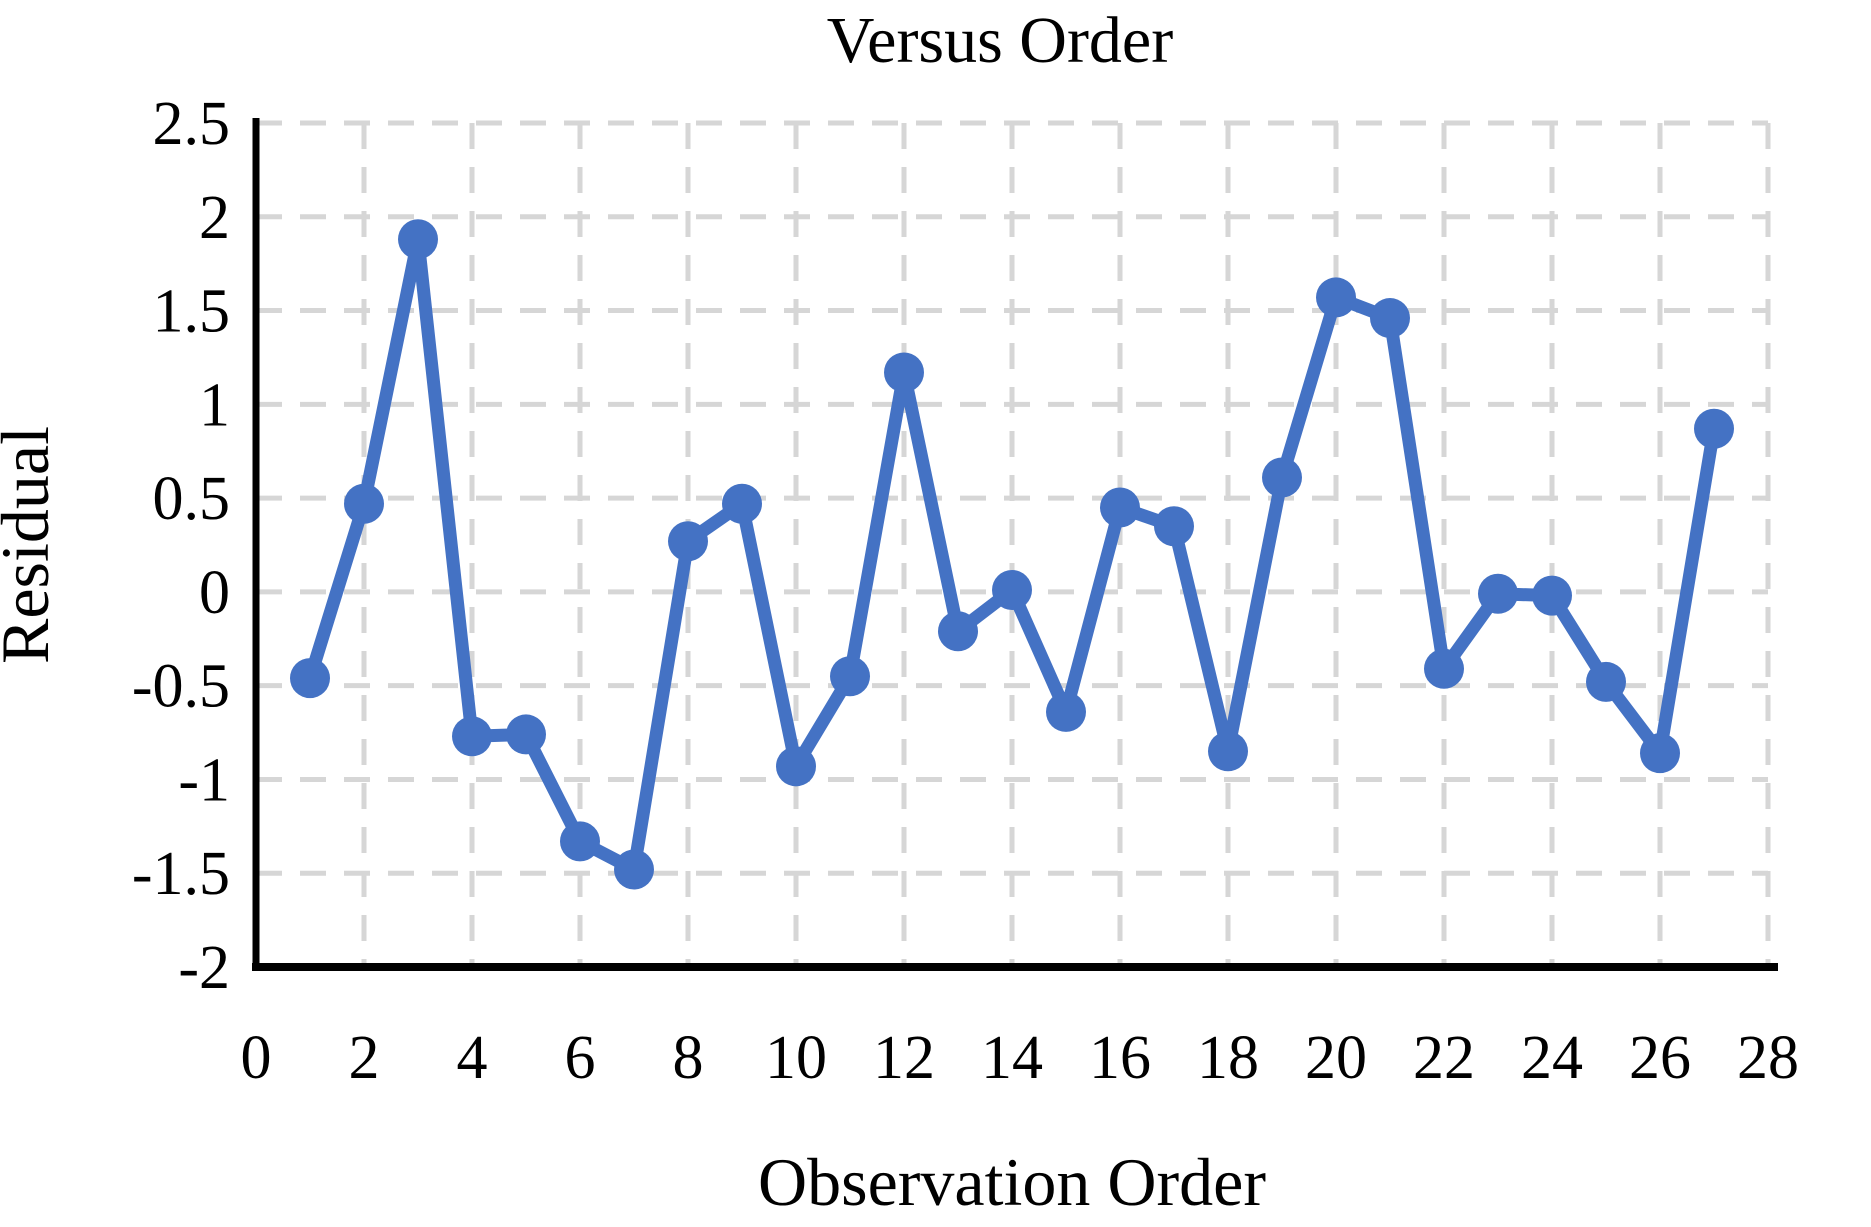 This screenshot has height=1227, width=1871. I want to click on x-tick-label-10: 10, so click(796, 1058).